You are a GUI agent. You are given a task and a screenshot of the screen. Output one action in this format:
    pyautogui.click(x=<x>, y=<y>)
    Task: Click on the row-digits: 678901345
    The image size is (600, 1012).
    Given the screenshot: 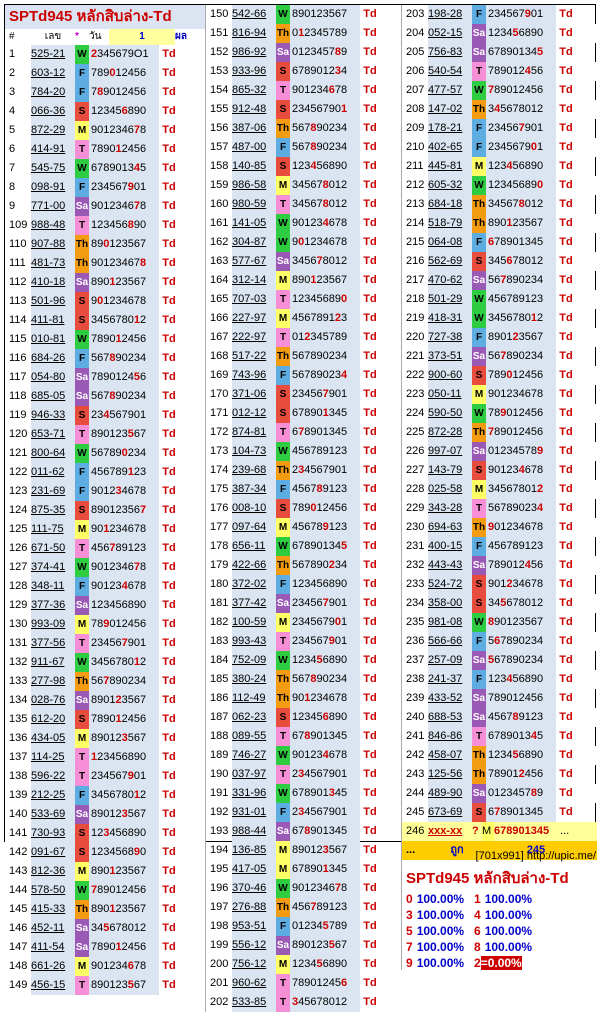 What is the action you would take?
    pyautogui.click(x=325, y=736)
    